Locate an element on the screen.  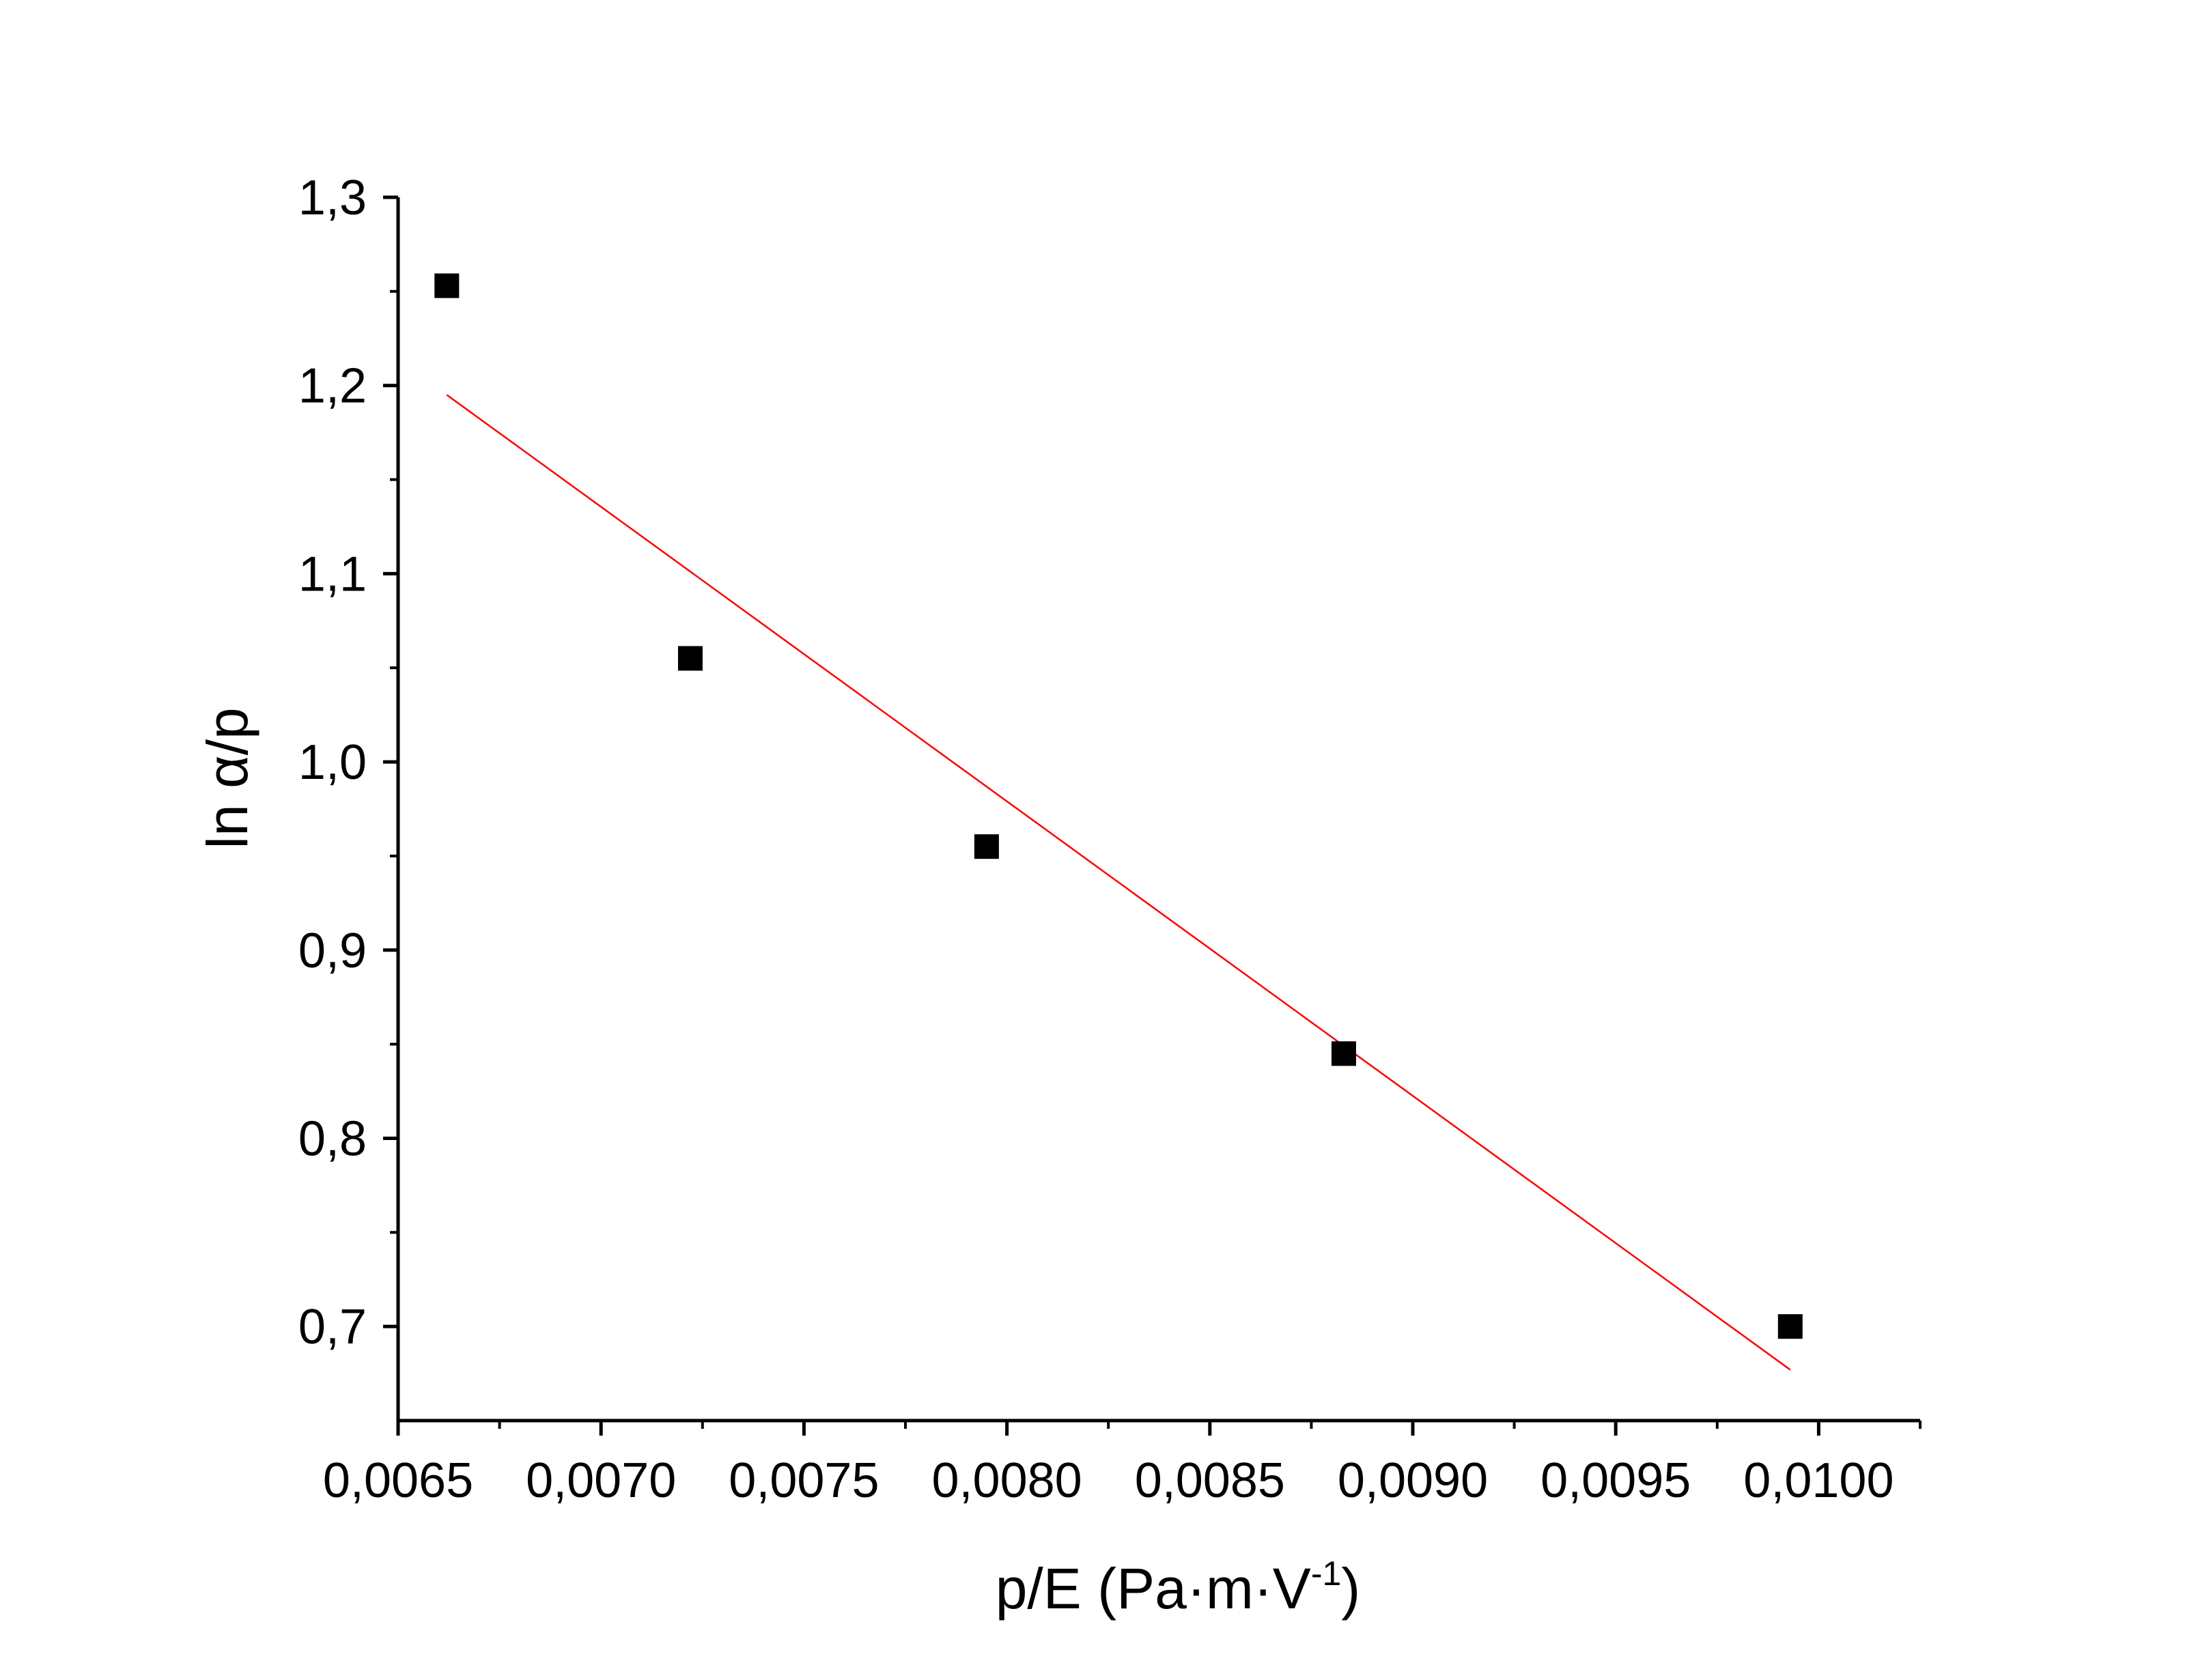
y-tick-label: 1,3 is located at coordinates (333, 198).